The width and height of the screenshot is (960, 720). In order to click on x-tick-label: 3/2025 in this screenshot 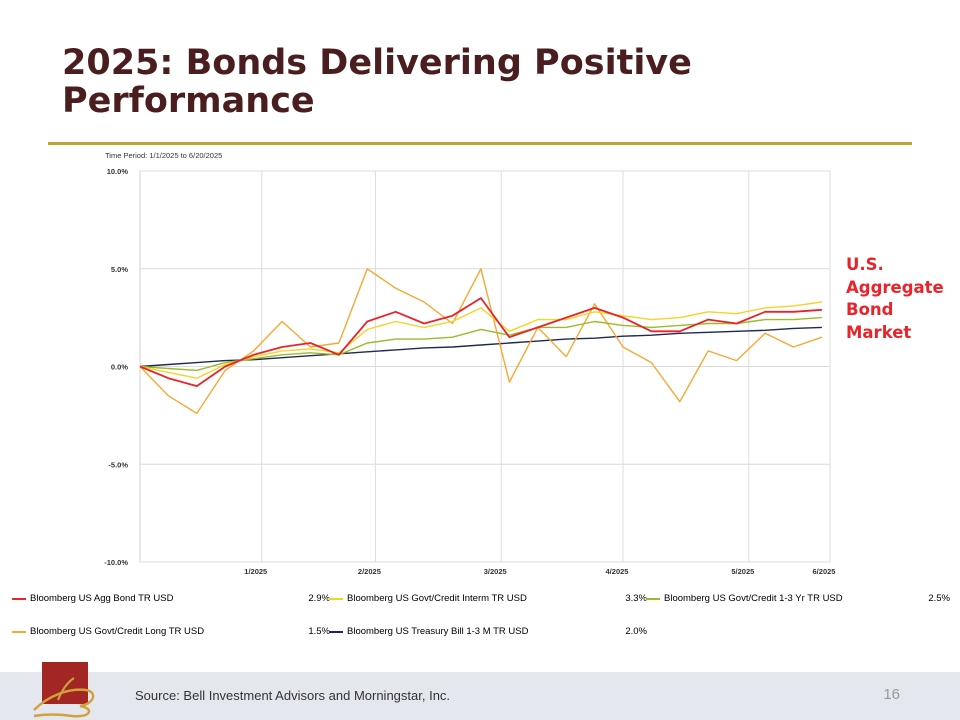, I will do `click(495, 571)`.